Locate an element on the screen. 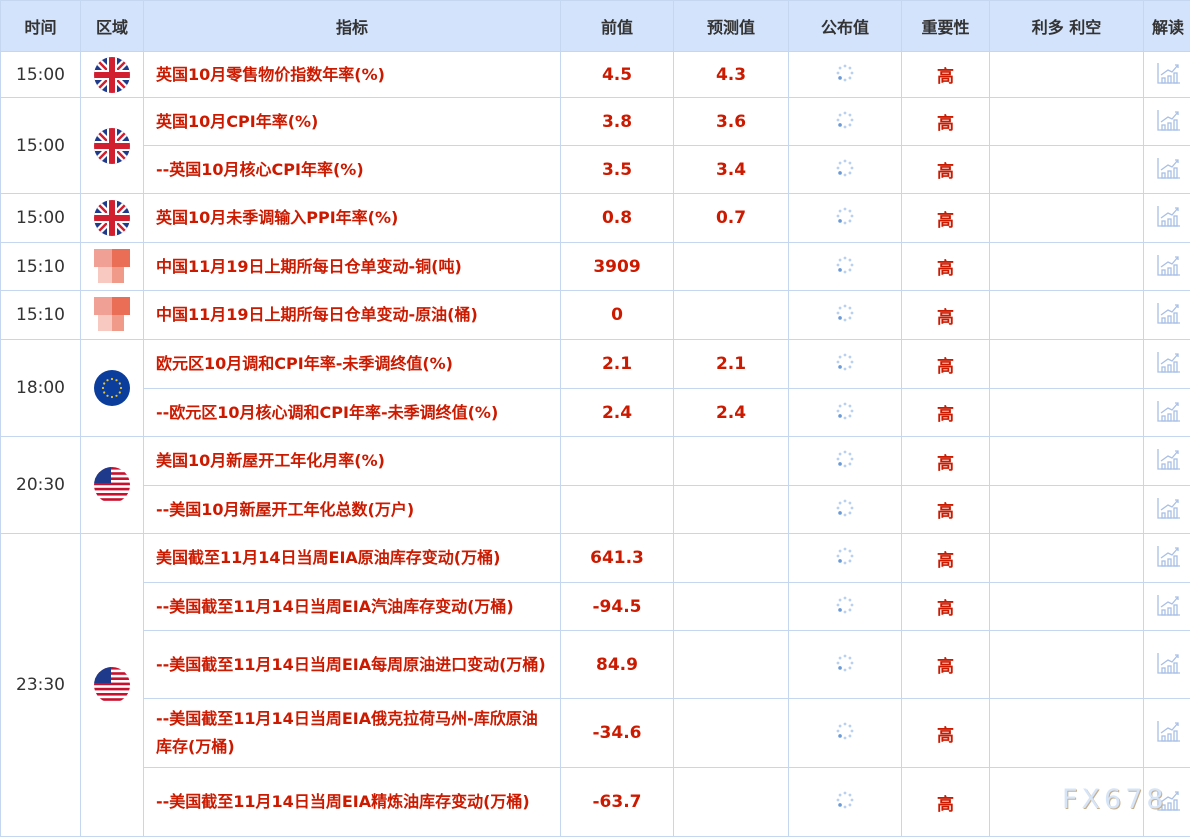 Image resolution: width=1190 pixels, height=837 pixels. previous-value: 84.9 is located at coordinates (617, 664).